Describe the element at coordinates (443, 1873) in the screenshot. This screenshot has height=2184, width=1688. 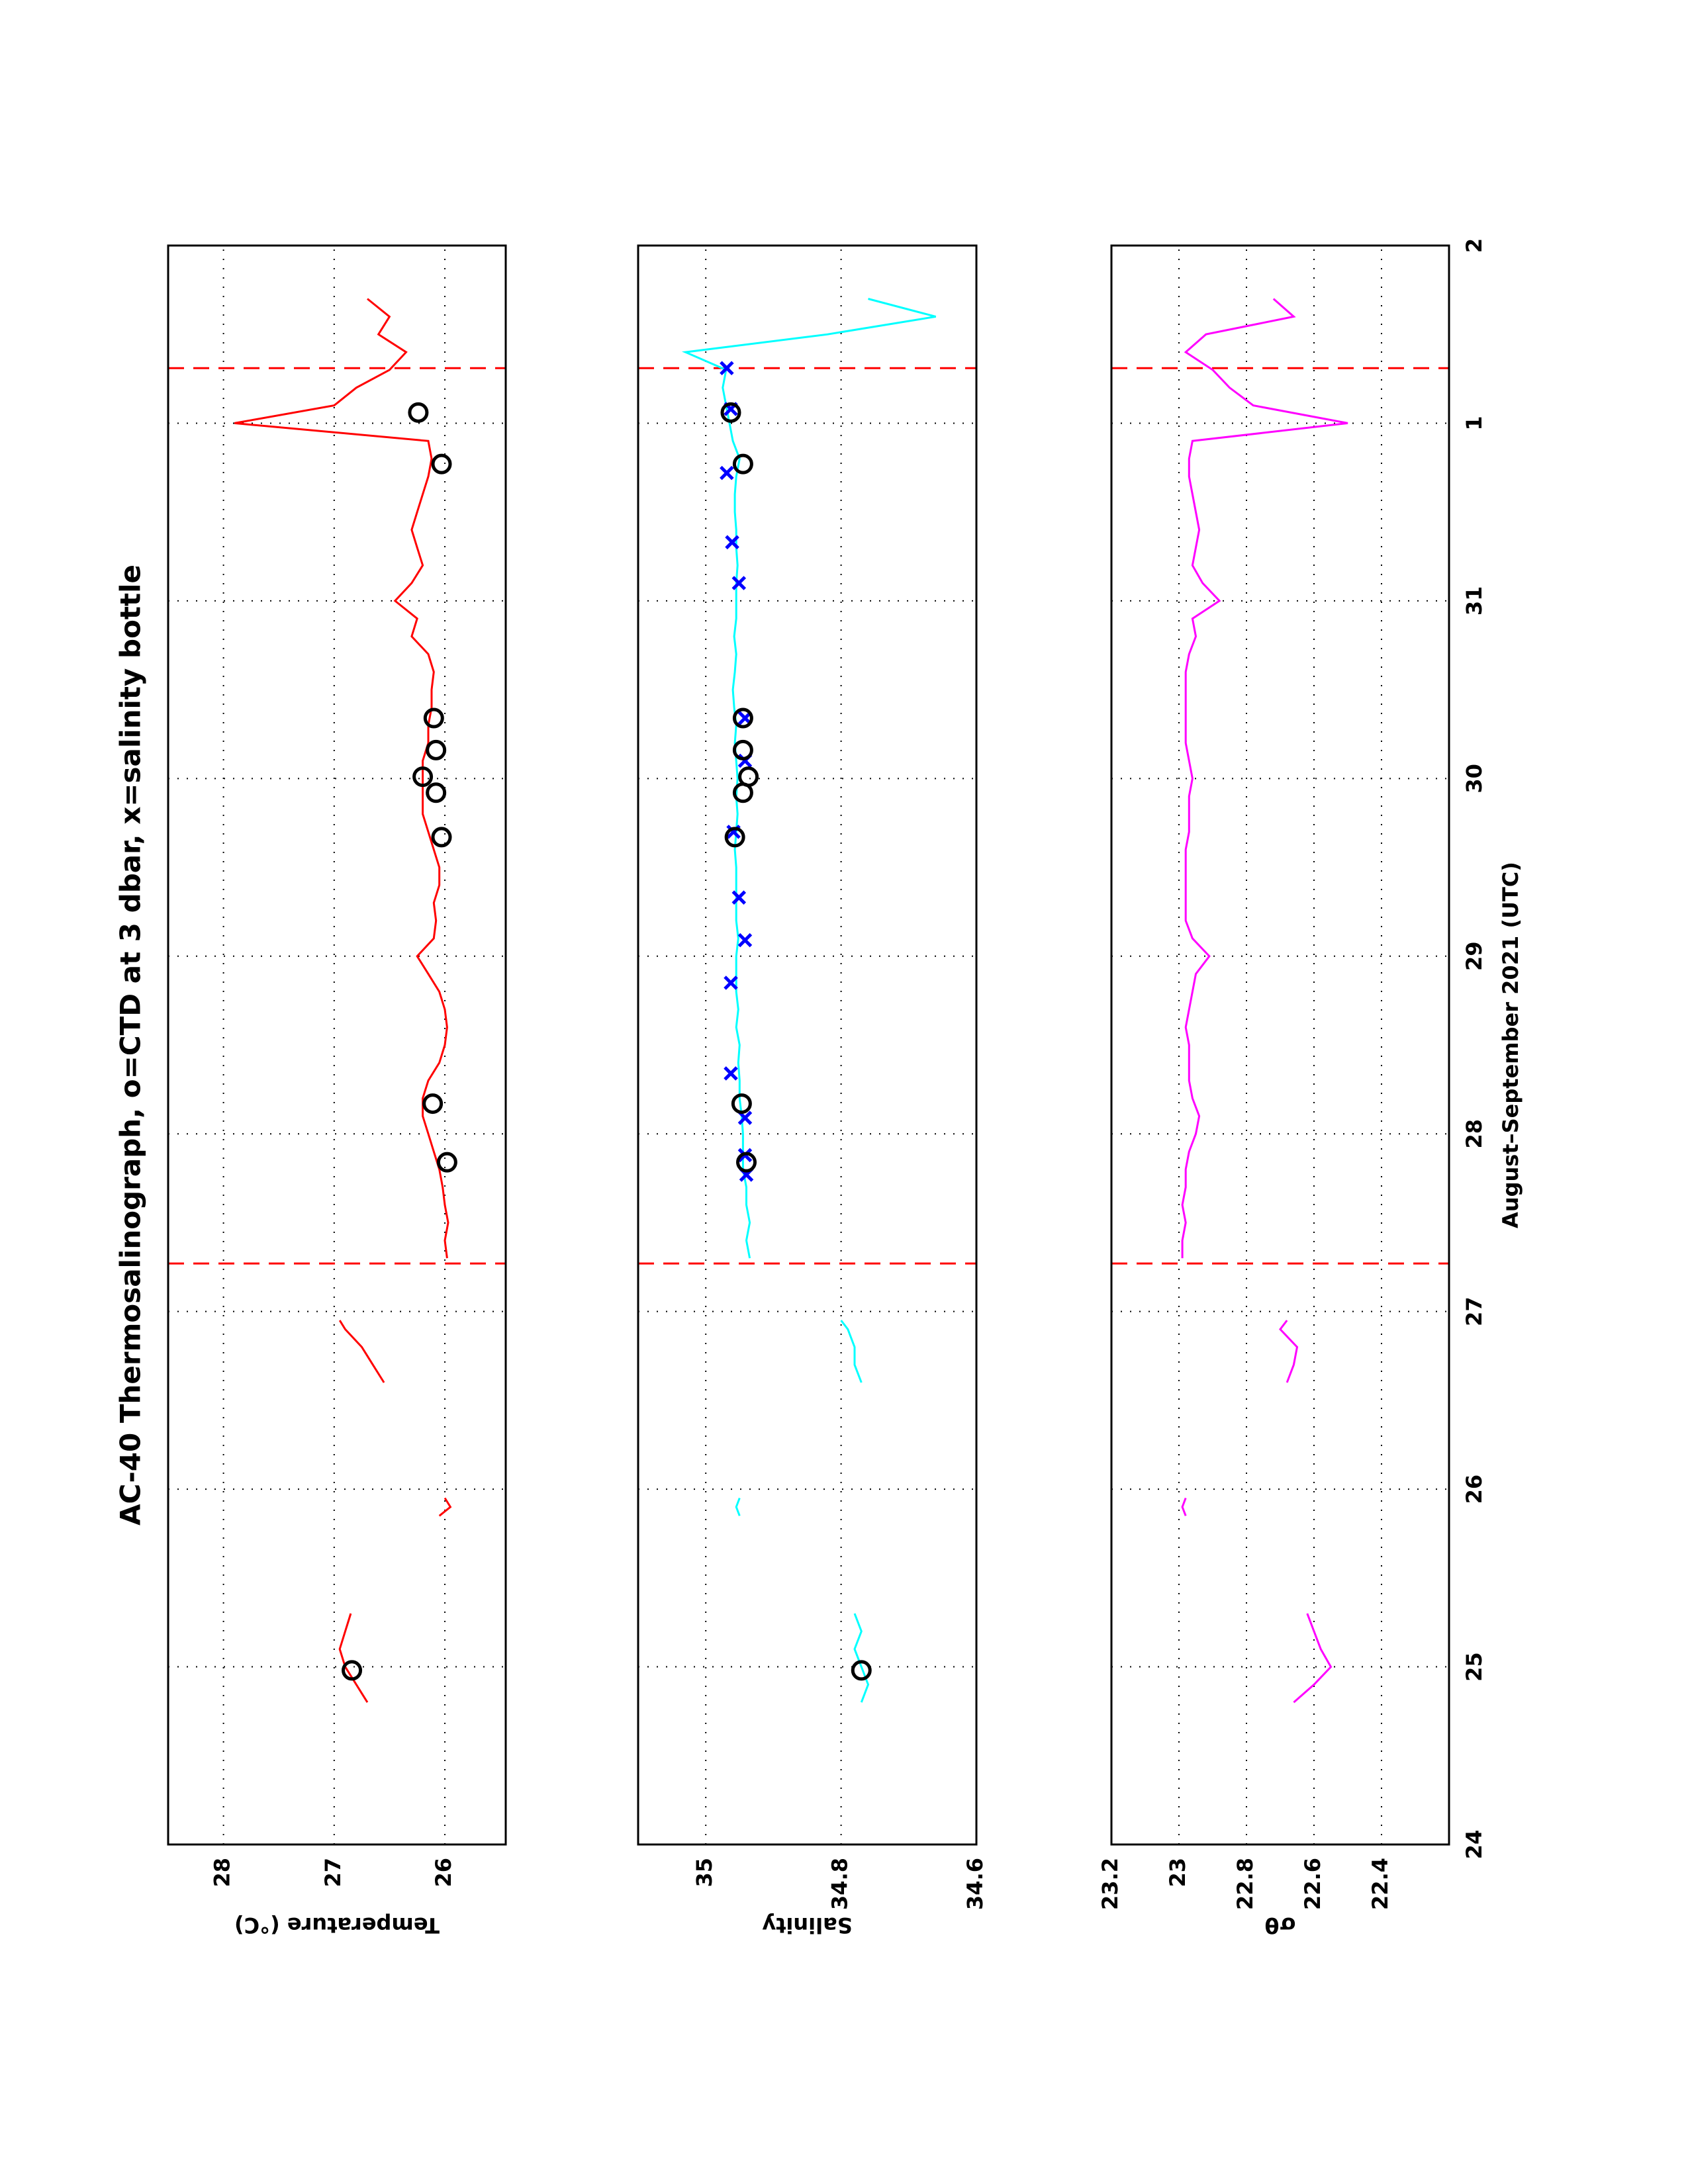
I see `y-tick-label: 26` at that location.